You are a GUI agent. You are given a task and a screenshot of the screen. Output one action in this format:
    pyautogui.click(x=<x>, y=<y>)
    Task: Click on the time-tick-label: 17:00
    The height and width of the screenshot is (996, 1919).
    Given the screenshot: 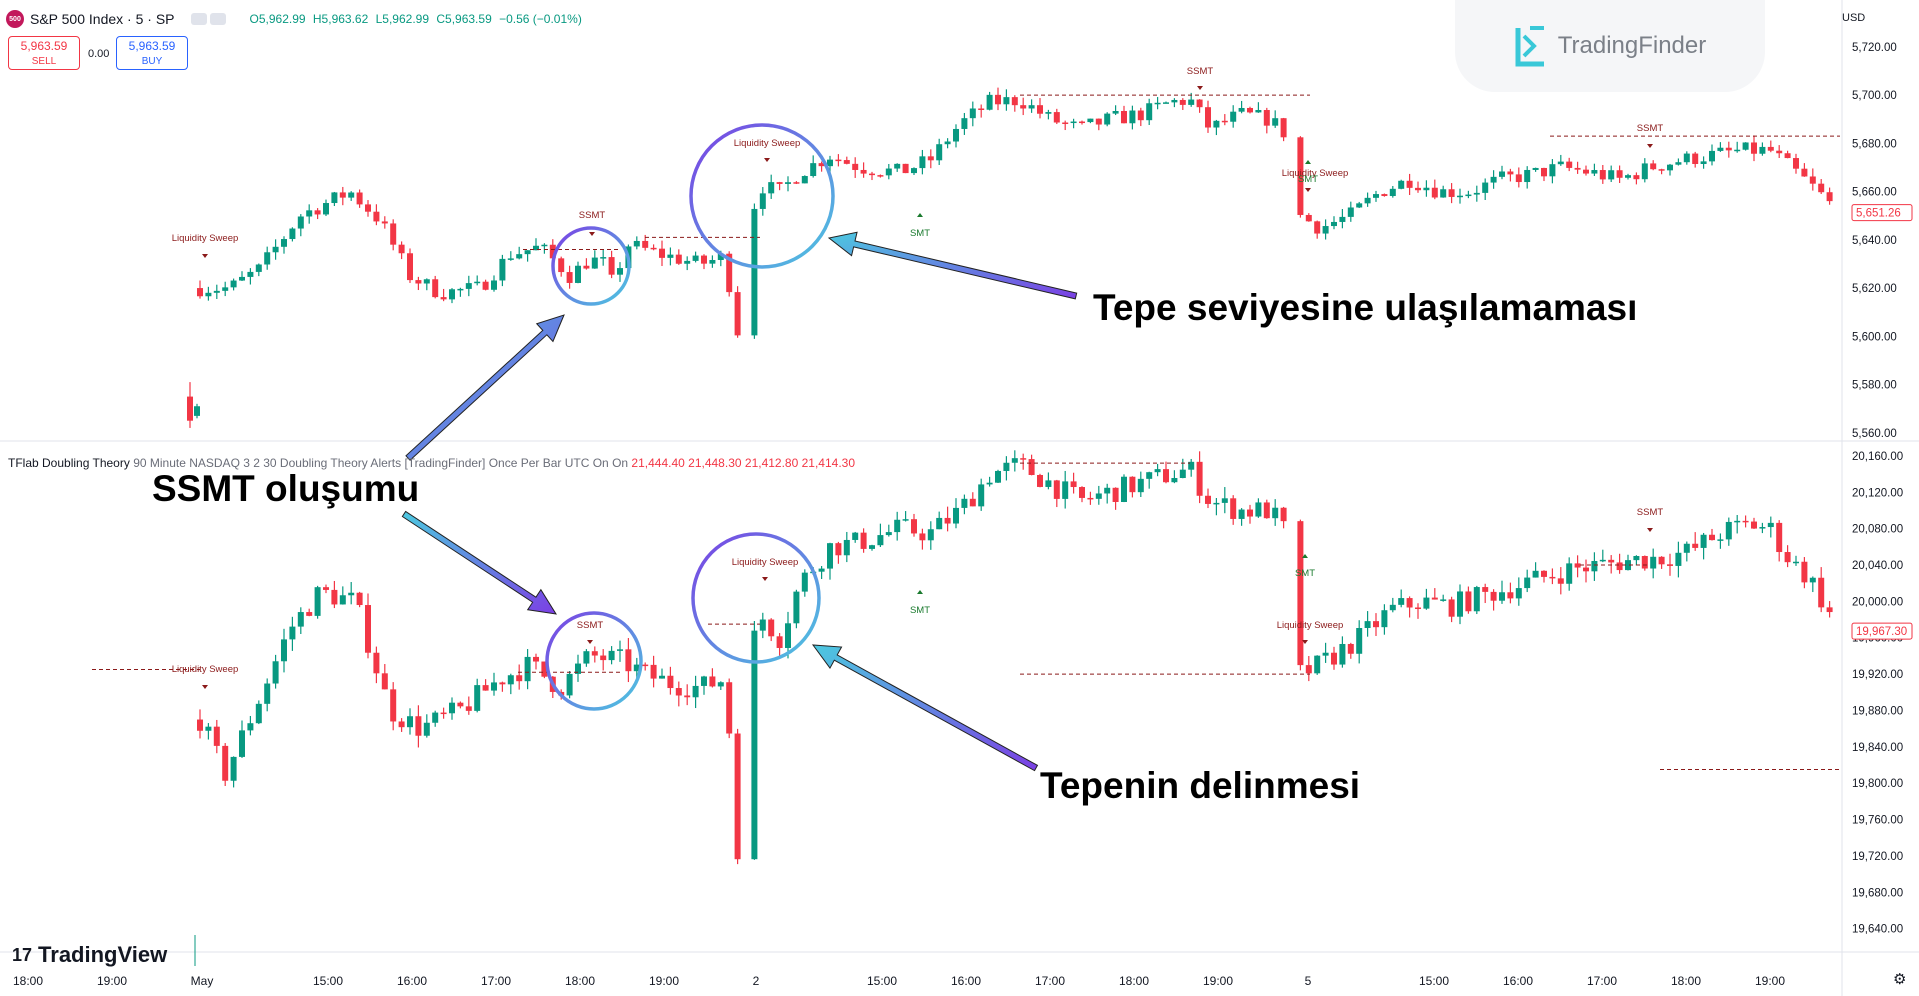 What is the action you would take?
    pyautogui.click(x=1050, y=981)
    